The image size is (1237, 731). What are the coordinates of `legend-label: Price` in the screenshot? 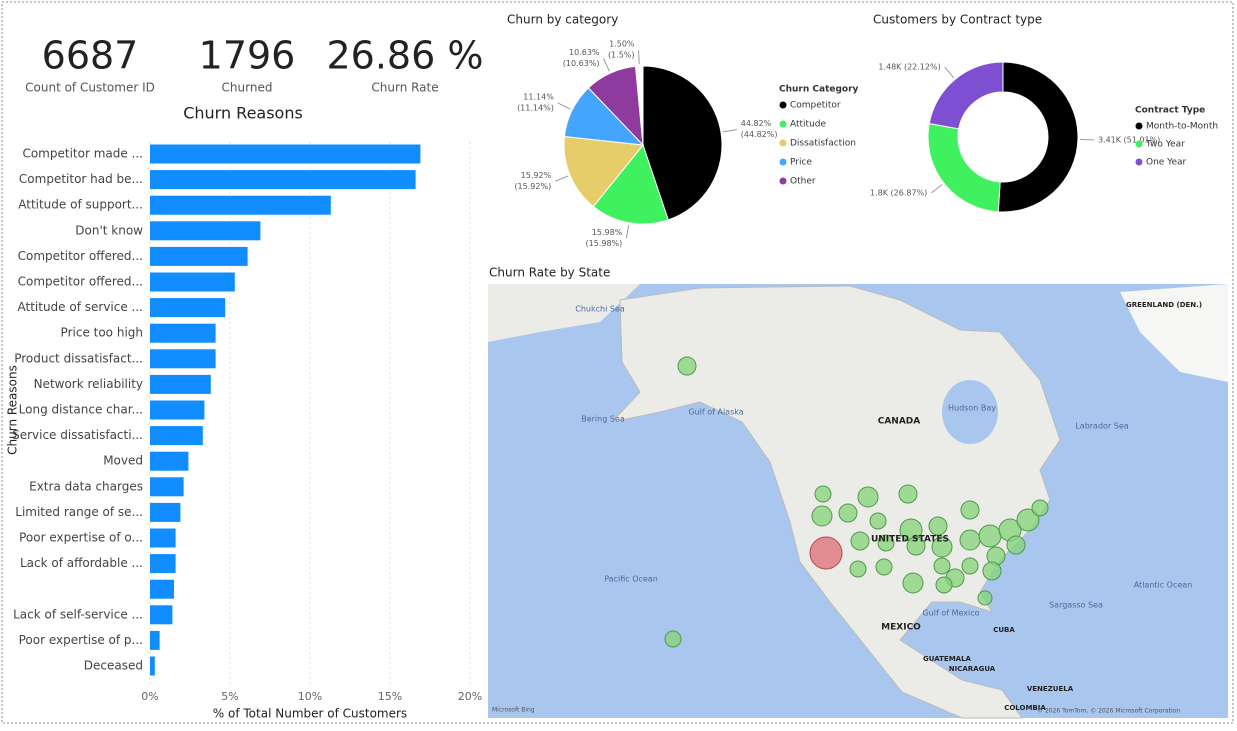 It's located at (801, 163).